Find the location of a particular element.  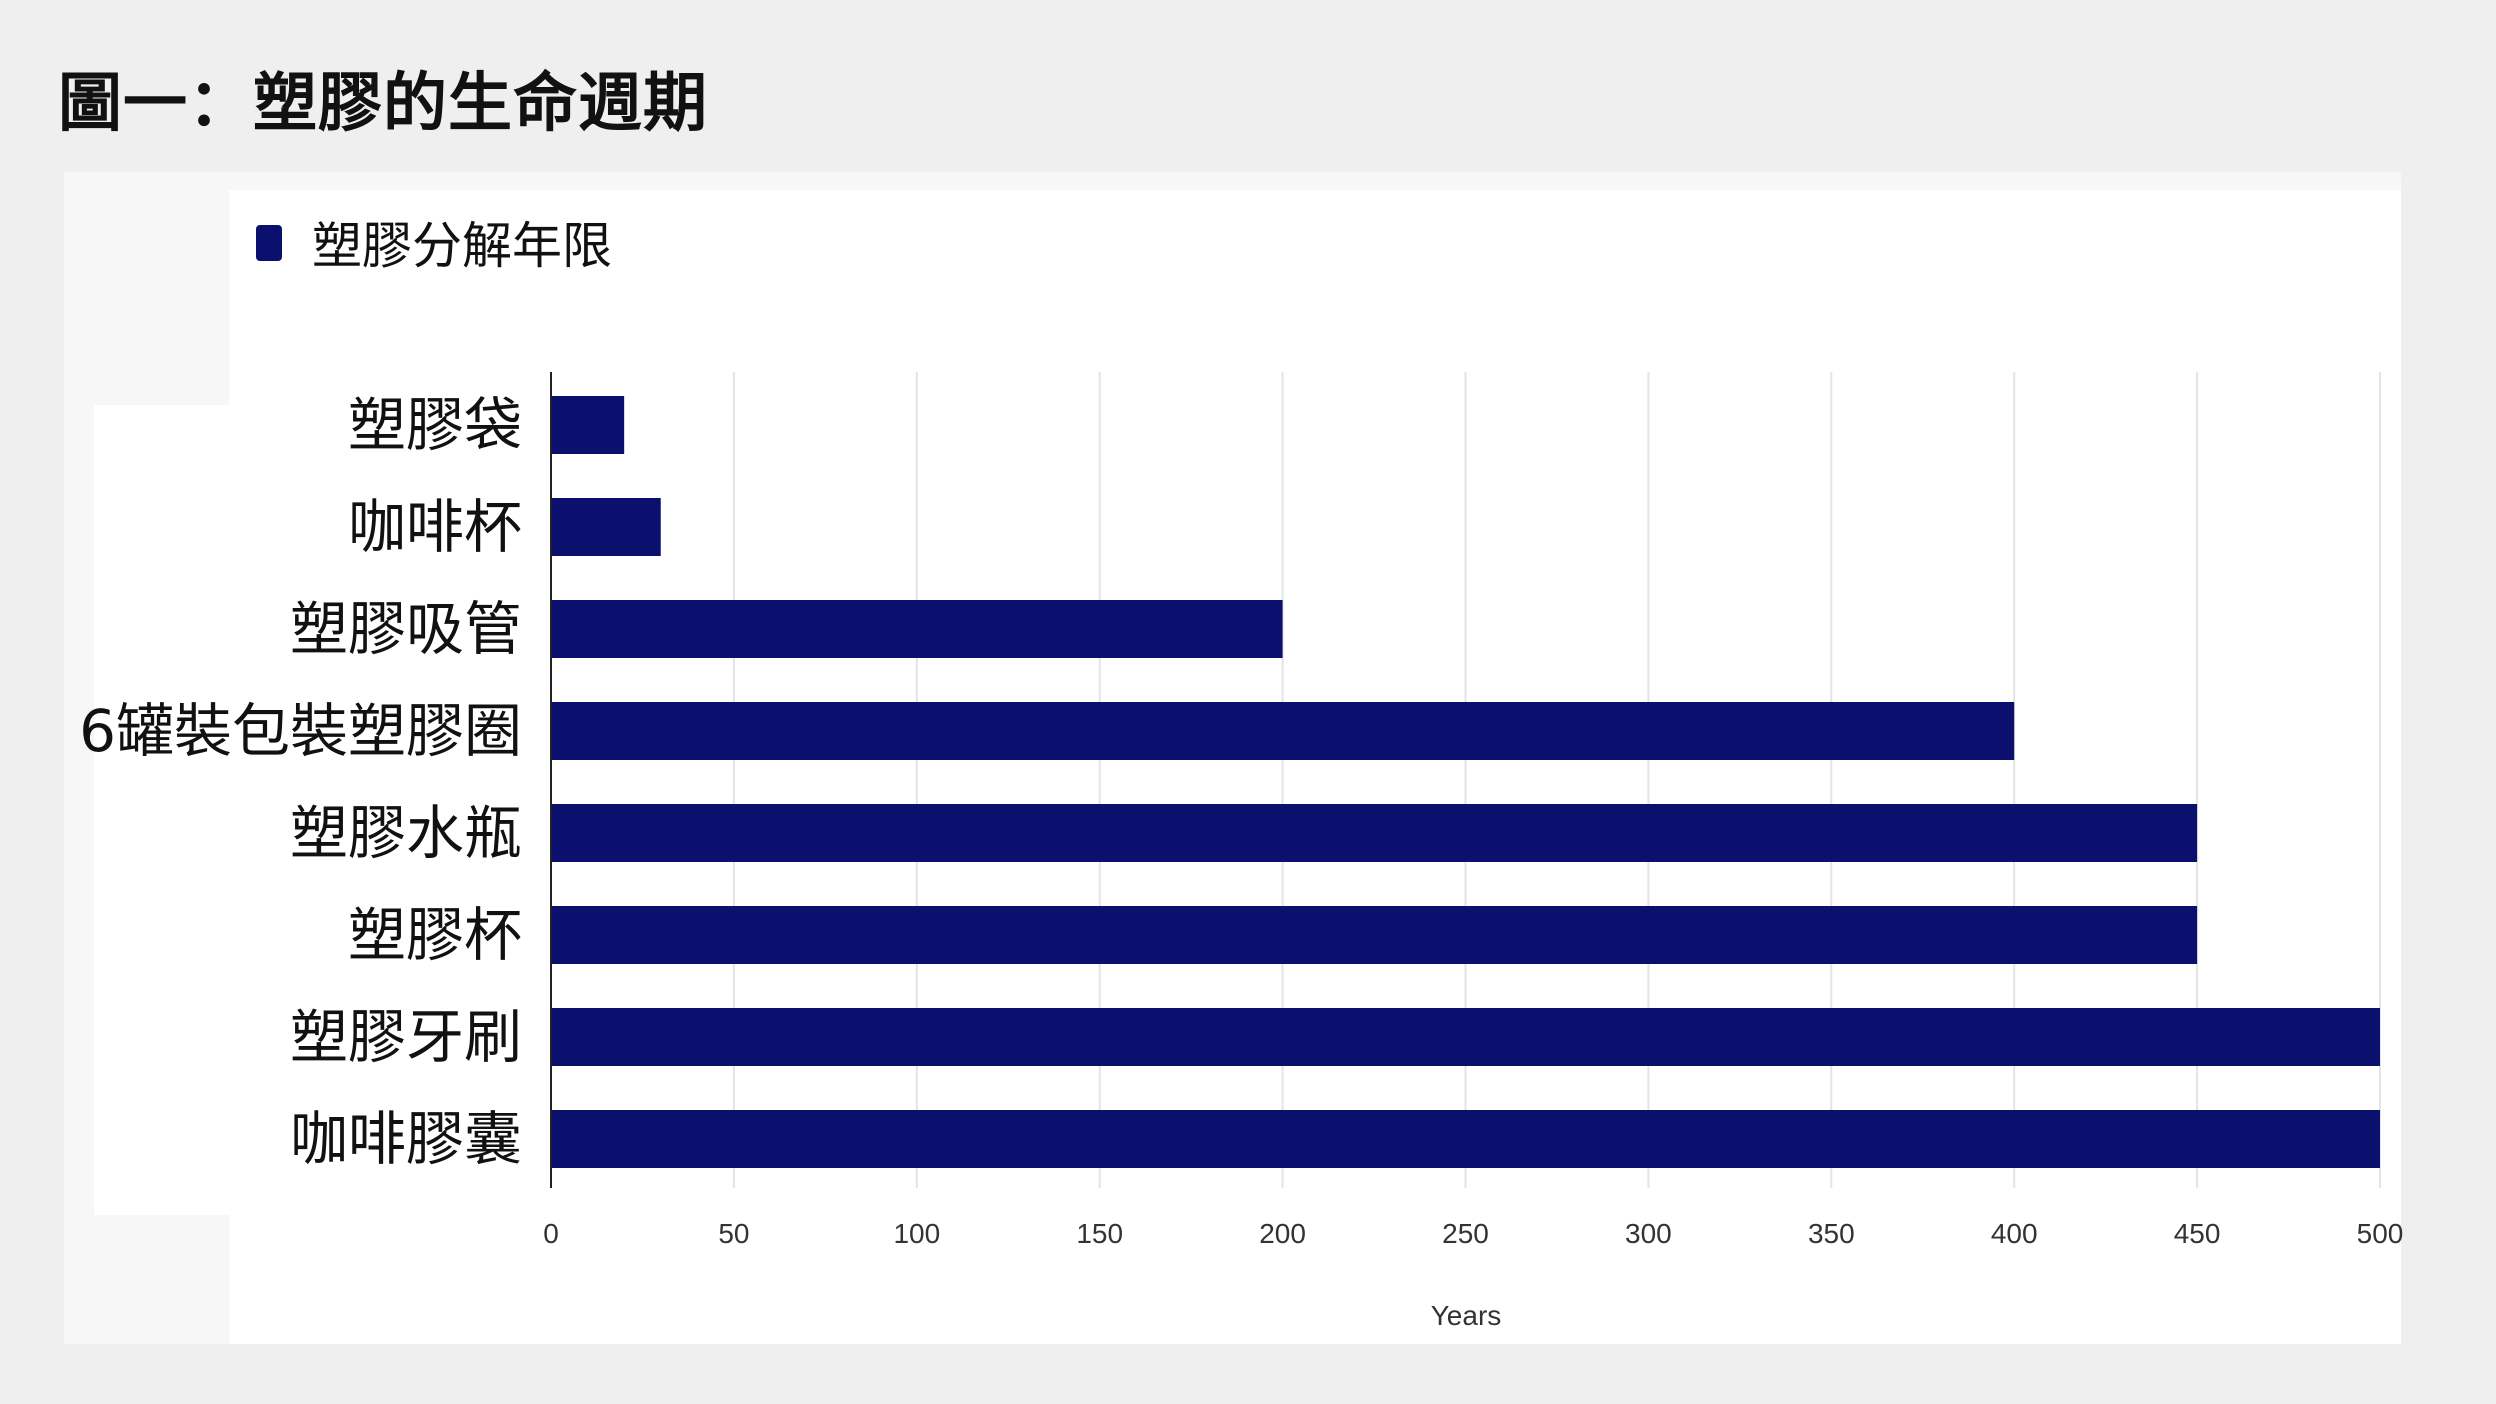

legend-label: 塑膠分解年限 is located at coordinates (462, 246).